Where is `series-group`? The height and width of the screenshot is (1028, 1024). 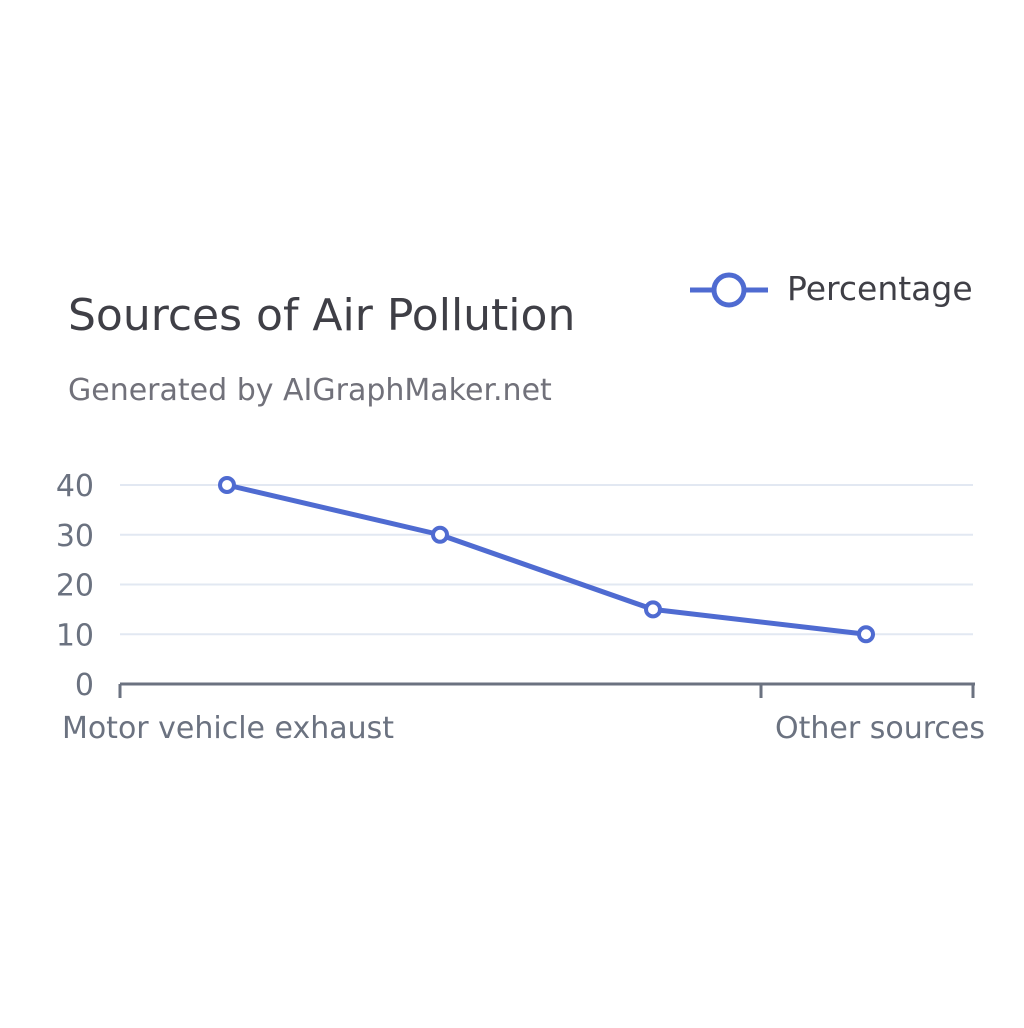
series-group is located at coordinates (546, 560).